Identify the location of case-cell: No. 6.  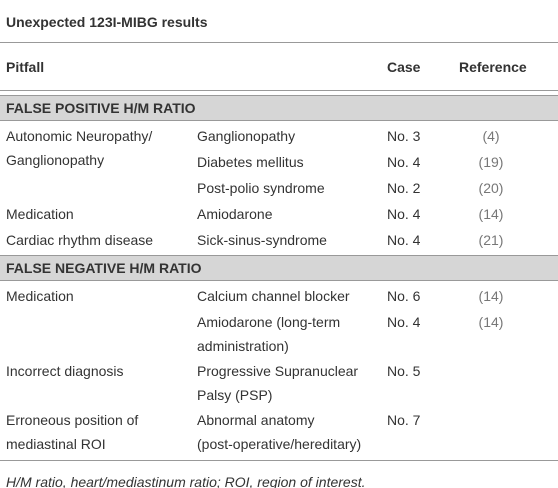
(404, 296).